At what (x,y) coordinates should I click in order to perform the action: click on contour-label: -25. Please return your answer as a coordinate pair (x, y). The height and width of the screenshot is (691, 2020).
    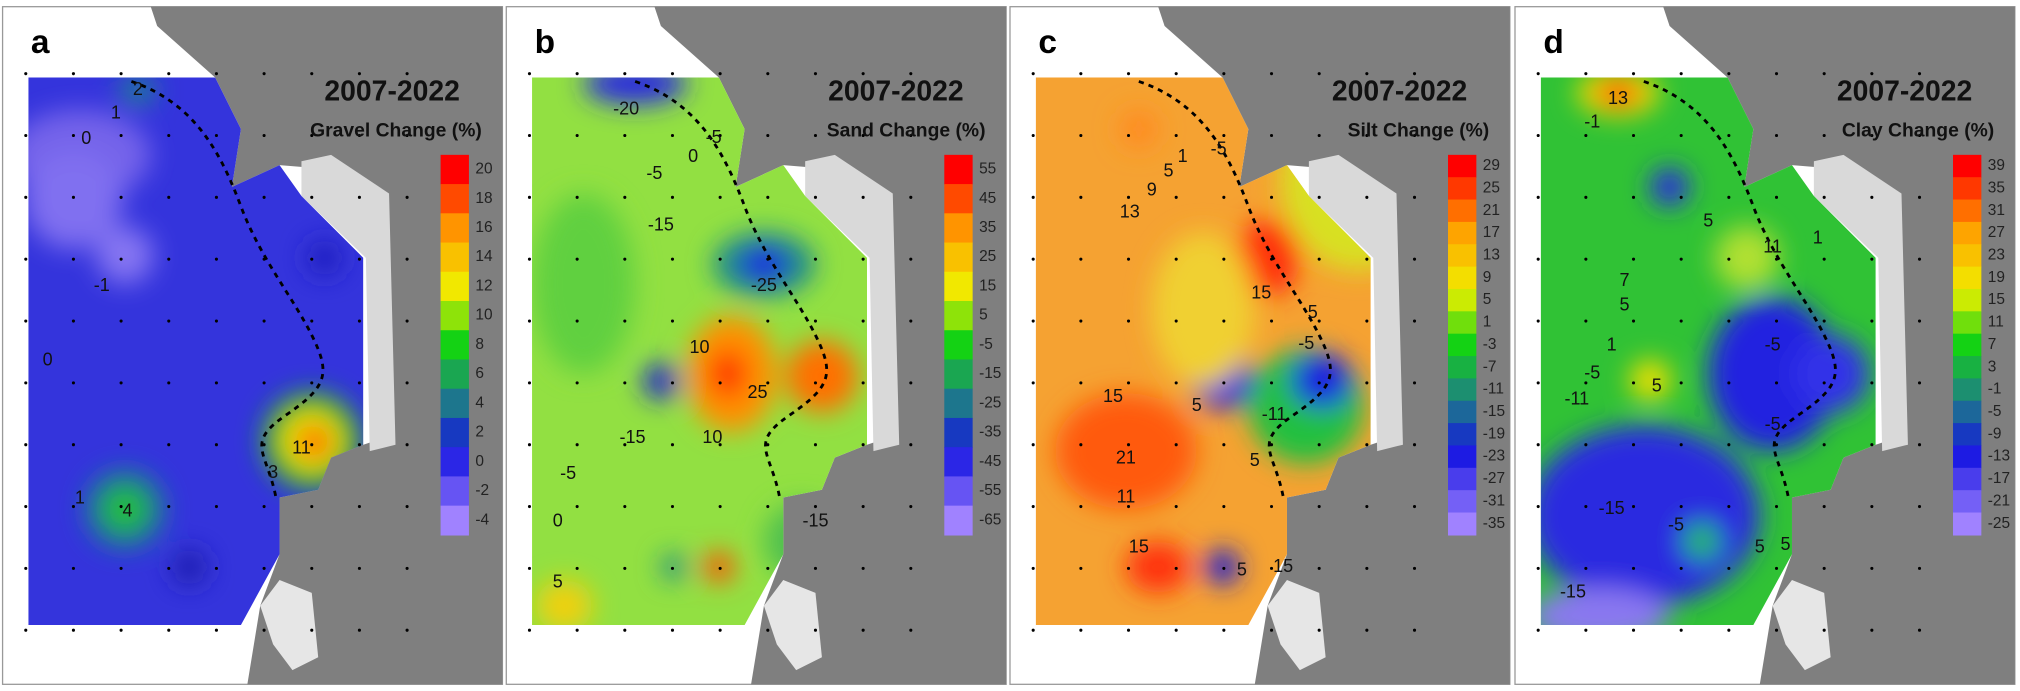
    Looking at the image, I should click on (764, 285).